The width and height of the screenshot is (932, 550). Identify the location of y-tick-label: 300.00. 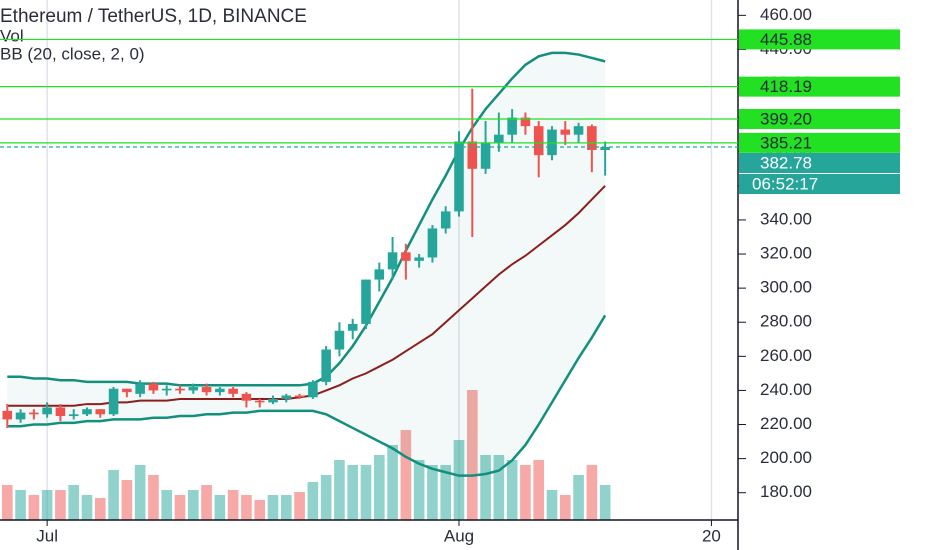
(786, 287).